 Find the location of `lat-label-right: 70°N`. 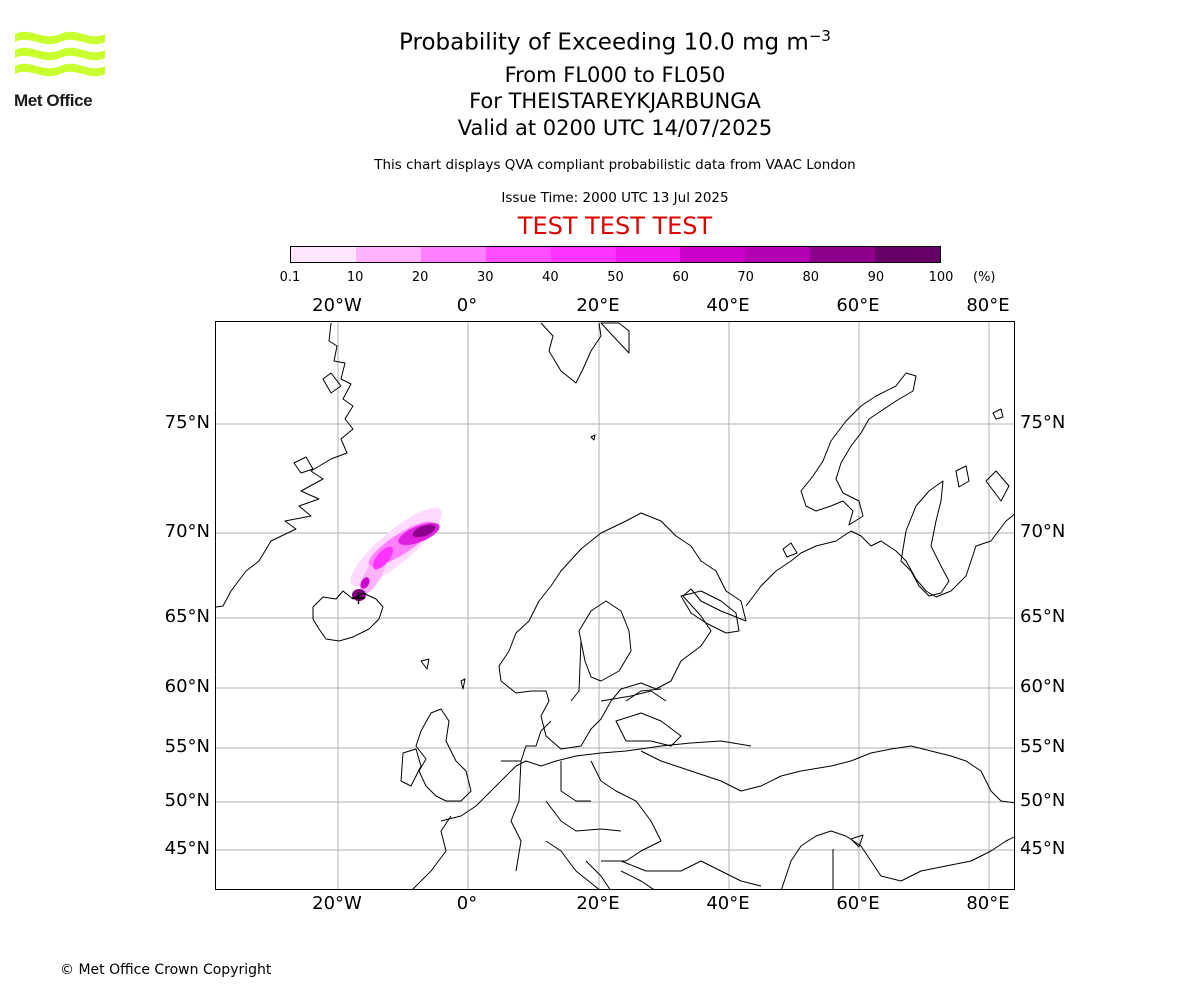

lat-label-right: 70°N is located at coordinates (1043, 531).